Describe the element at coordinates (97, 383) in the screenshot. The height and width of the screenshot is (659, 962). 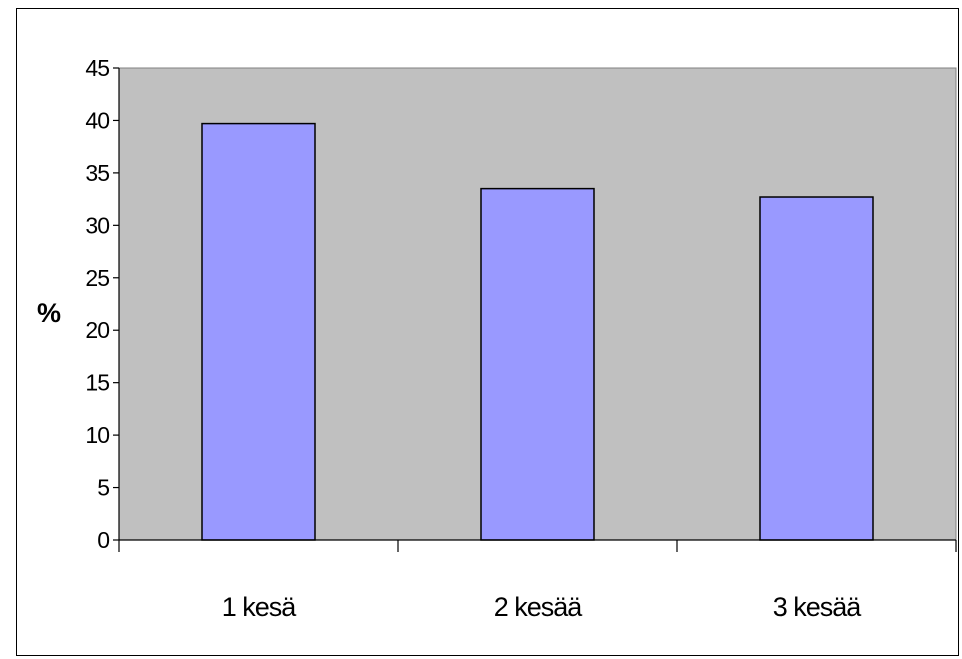
I see `y-tick-label: 15` at that location.